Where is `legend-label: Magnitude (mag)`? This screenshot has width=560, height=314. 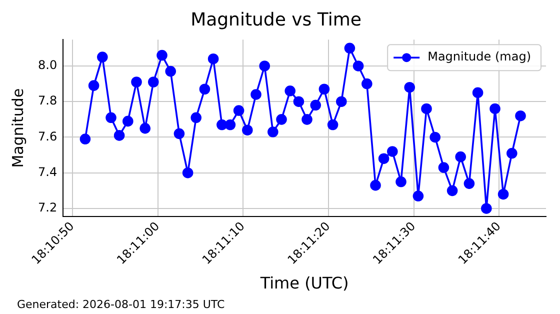
legend-label: Magnitude (mag) is located at coordinates (480, 57).